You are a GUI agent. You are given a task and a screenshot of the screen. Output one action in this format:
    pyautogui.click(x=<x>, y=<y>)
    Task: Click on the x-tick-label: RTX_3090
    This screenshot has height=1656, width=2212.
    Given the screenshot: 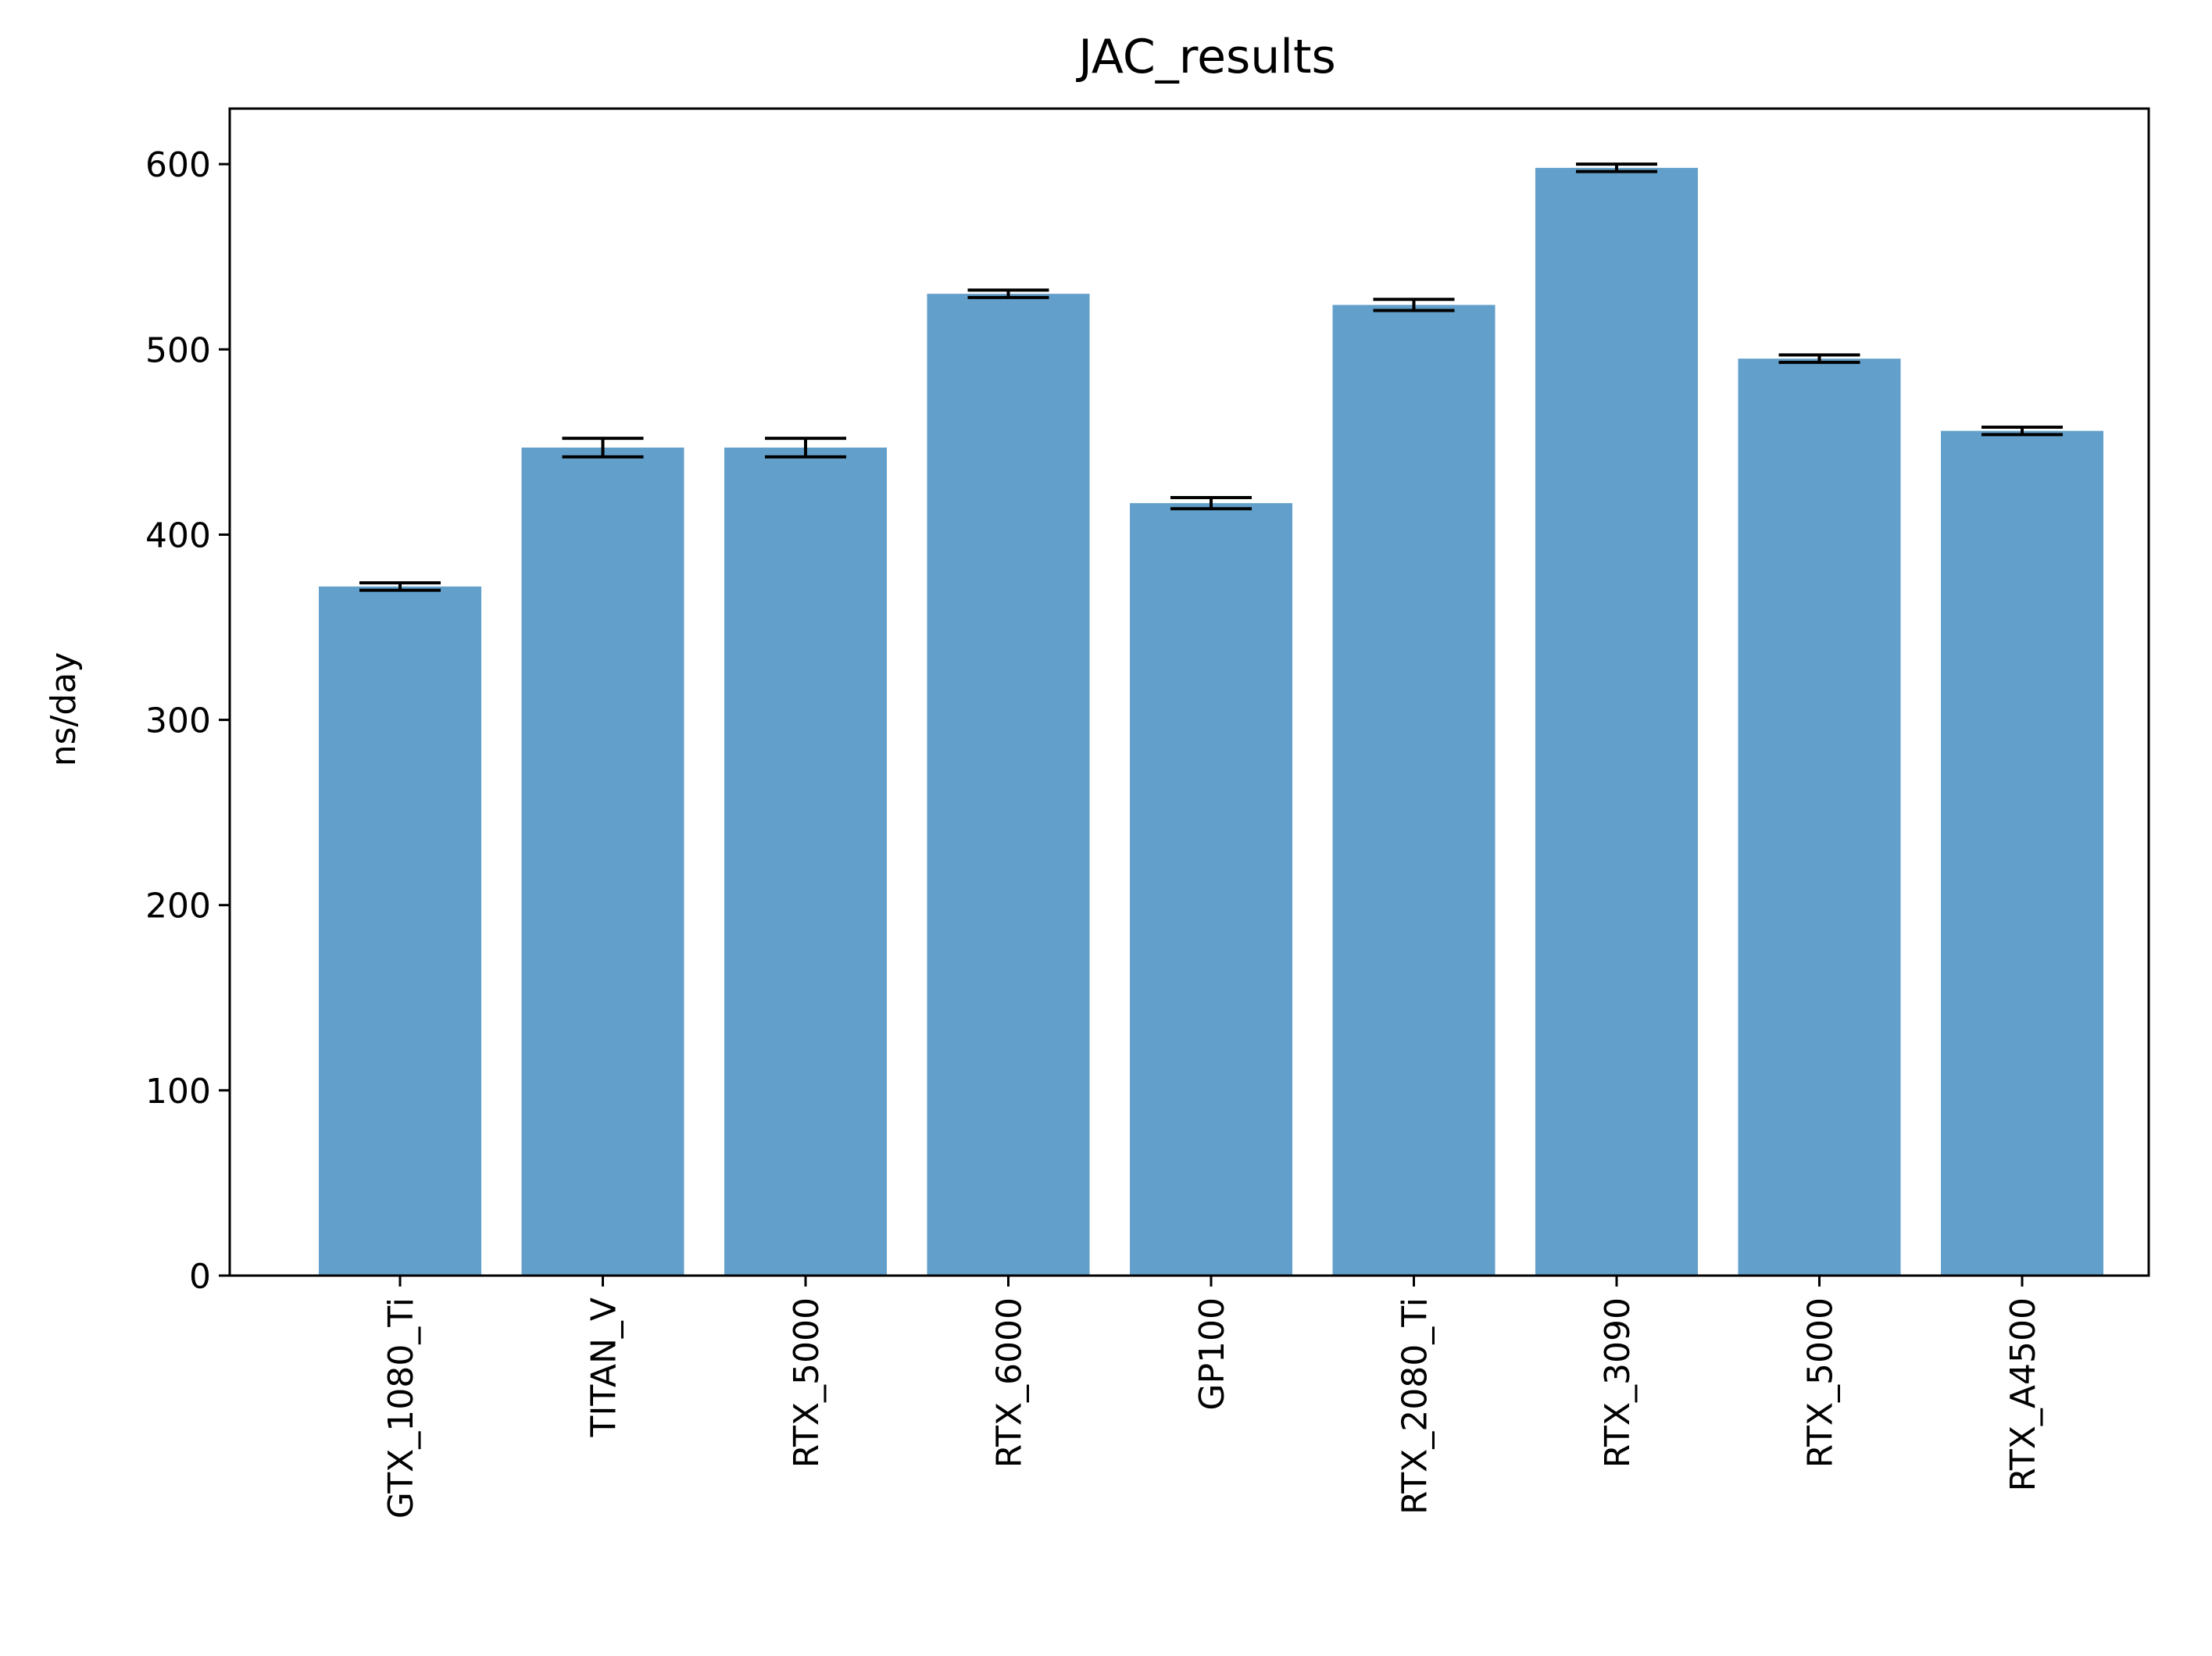 What is the action you would take?
    pyautogui.click(x=1618, y=1382)
    